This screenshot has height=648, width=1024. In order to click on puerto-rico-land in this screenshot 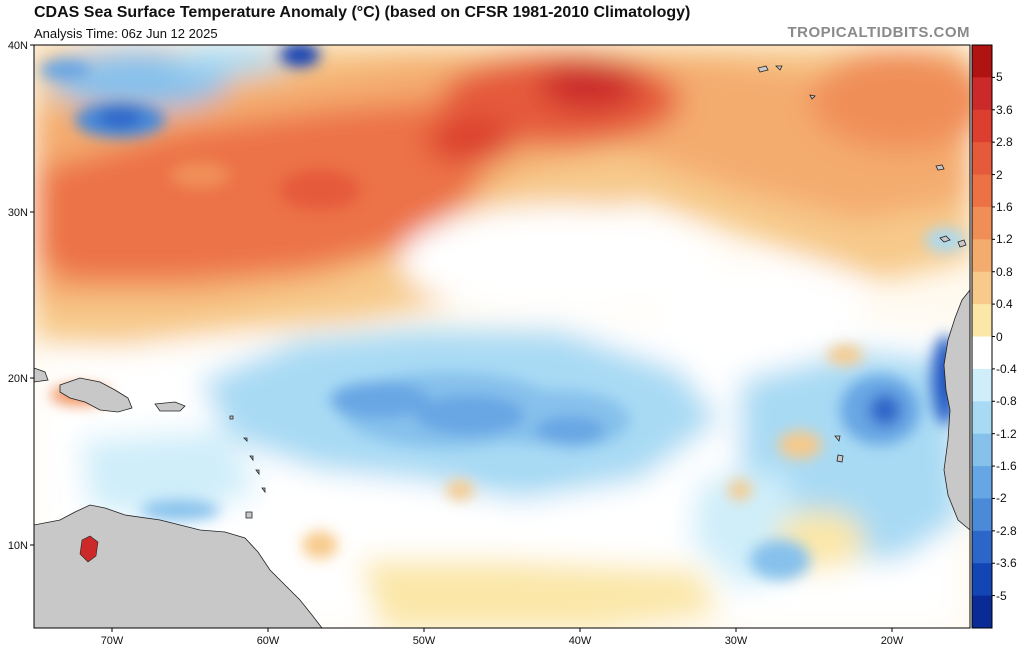, I will do `click(170, 406)`.